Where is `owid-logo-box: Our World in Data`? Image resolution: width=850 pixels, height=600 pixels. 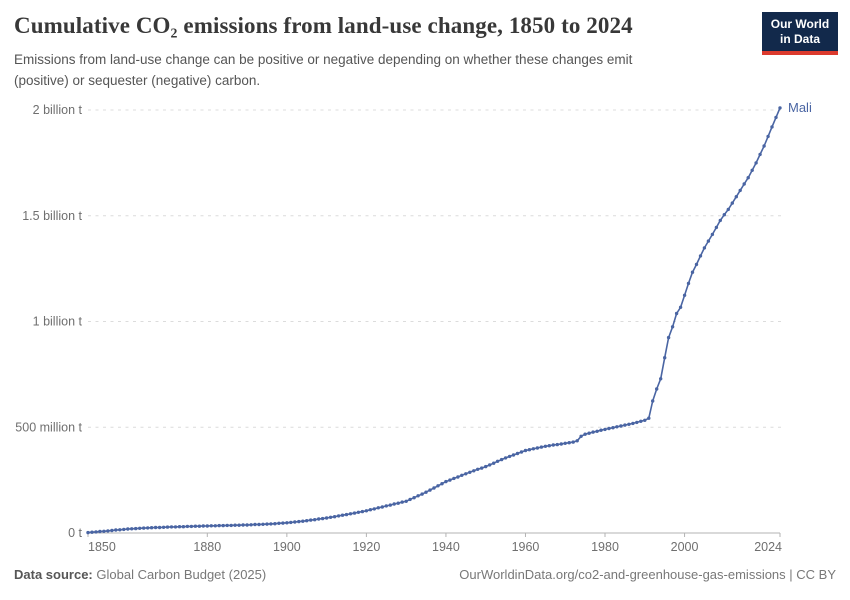 owid-logo-box: Our World in Data is located at coordinates (800, 31).